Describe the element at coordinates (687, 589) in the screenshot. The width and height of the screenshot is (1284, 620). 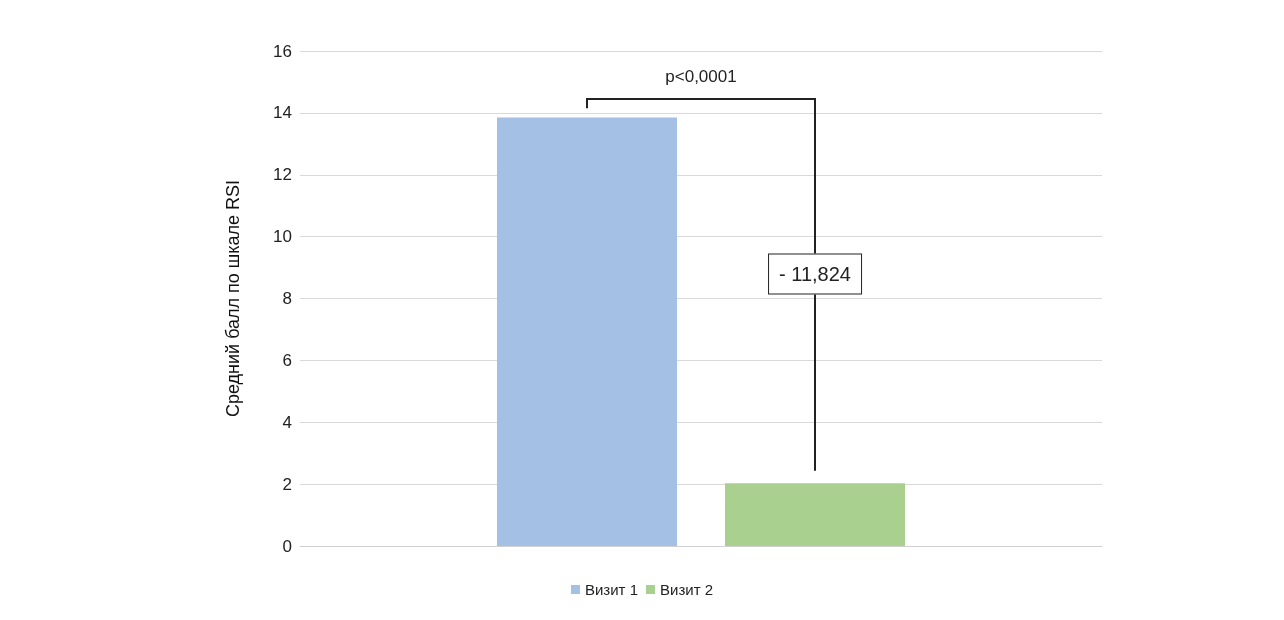
I see `legend-label: Визит 2` at that location.